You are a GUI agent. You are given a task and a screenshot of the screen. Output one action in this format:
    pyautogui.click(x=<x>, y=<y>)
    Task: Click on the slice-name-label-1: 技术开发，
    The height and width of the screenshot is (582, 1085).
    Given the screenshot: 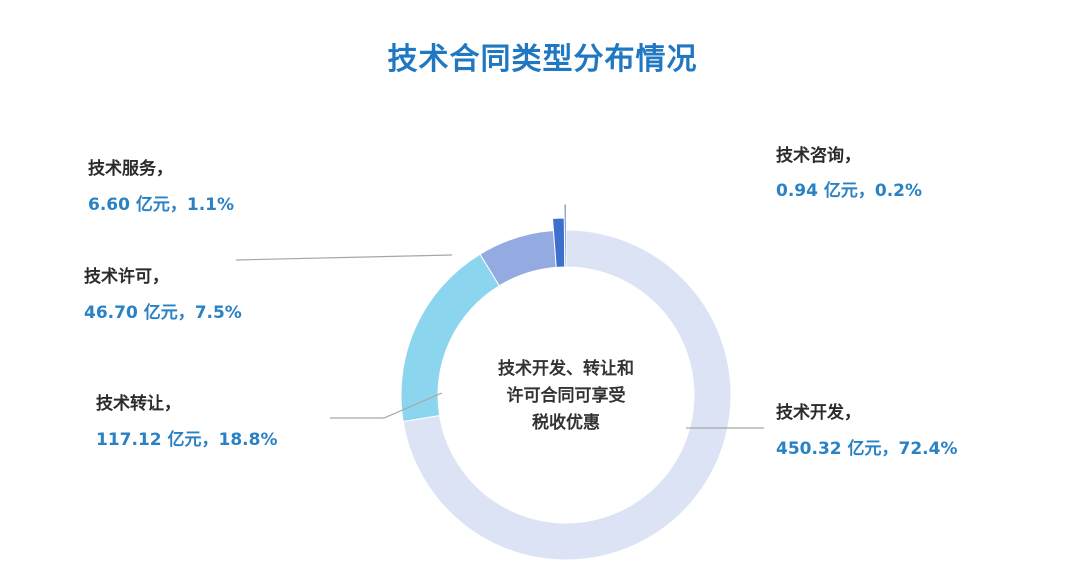 What is the action you would take?
    pyautogui.click(x=818, y=412)
    